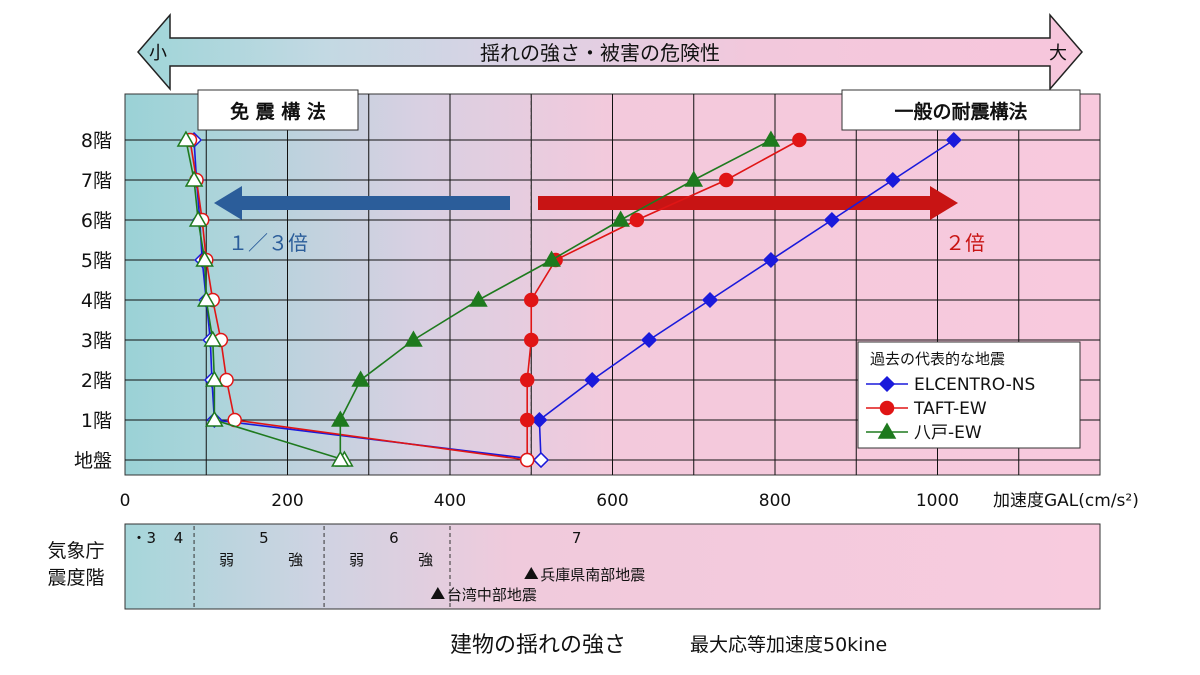  I want to click on scale-zone-label-0: ・3, so click(144, 538).